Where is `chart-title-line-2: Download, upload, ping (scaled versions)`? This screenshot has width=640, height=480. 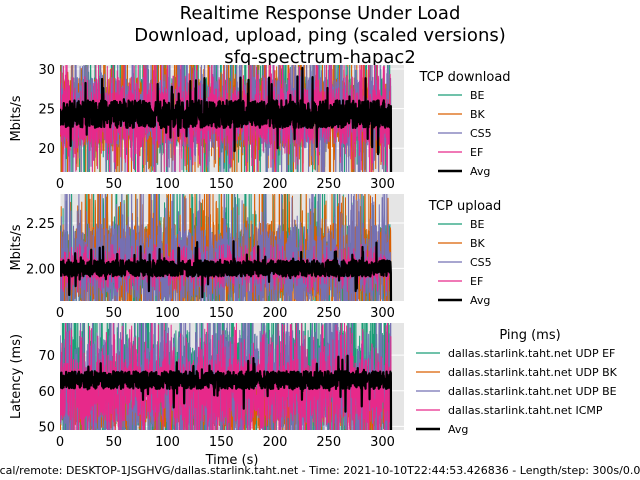
chart-title-line-2: Download, upload, ping (scaled versions) is located at coordinates (320, 35).